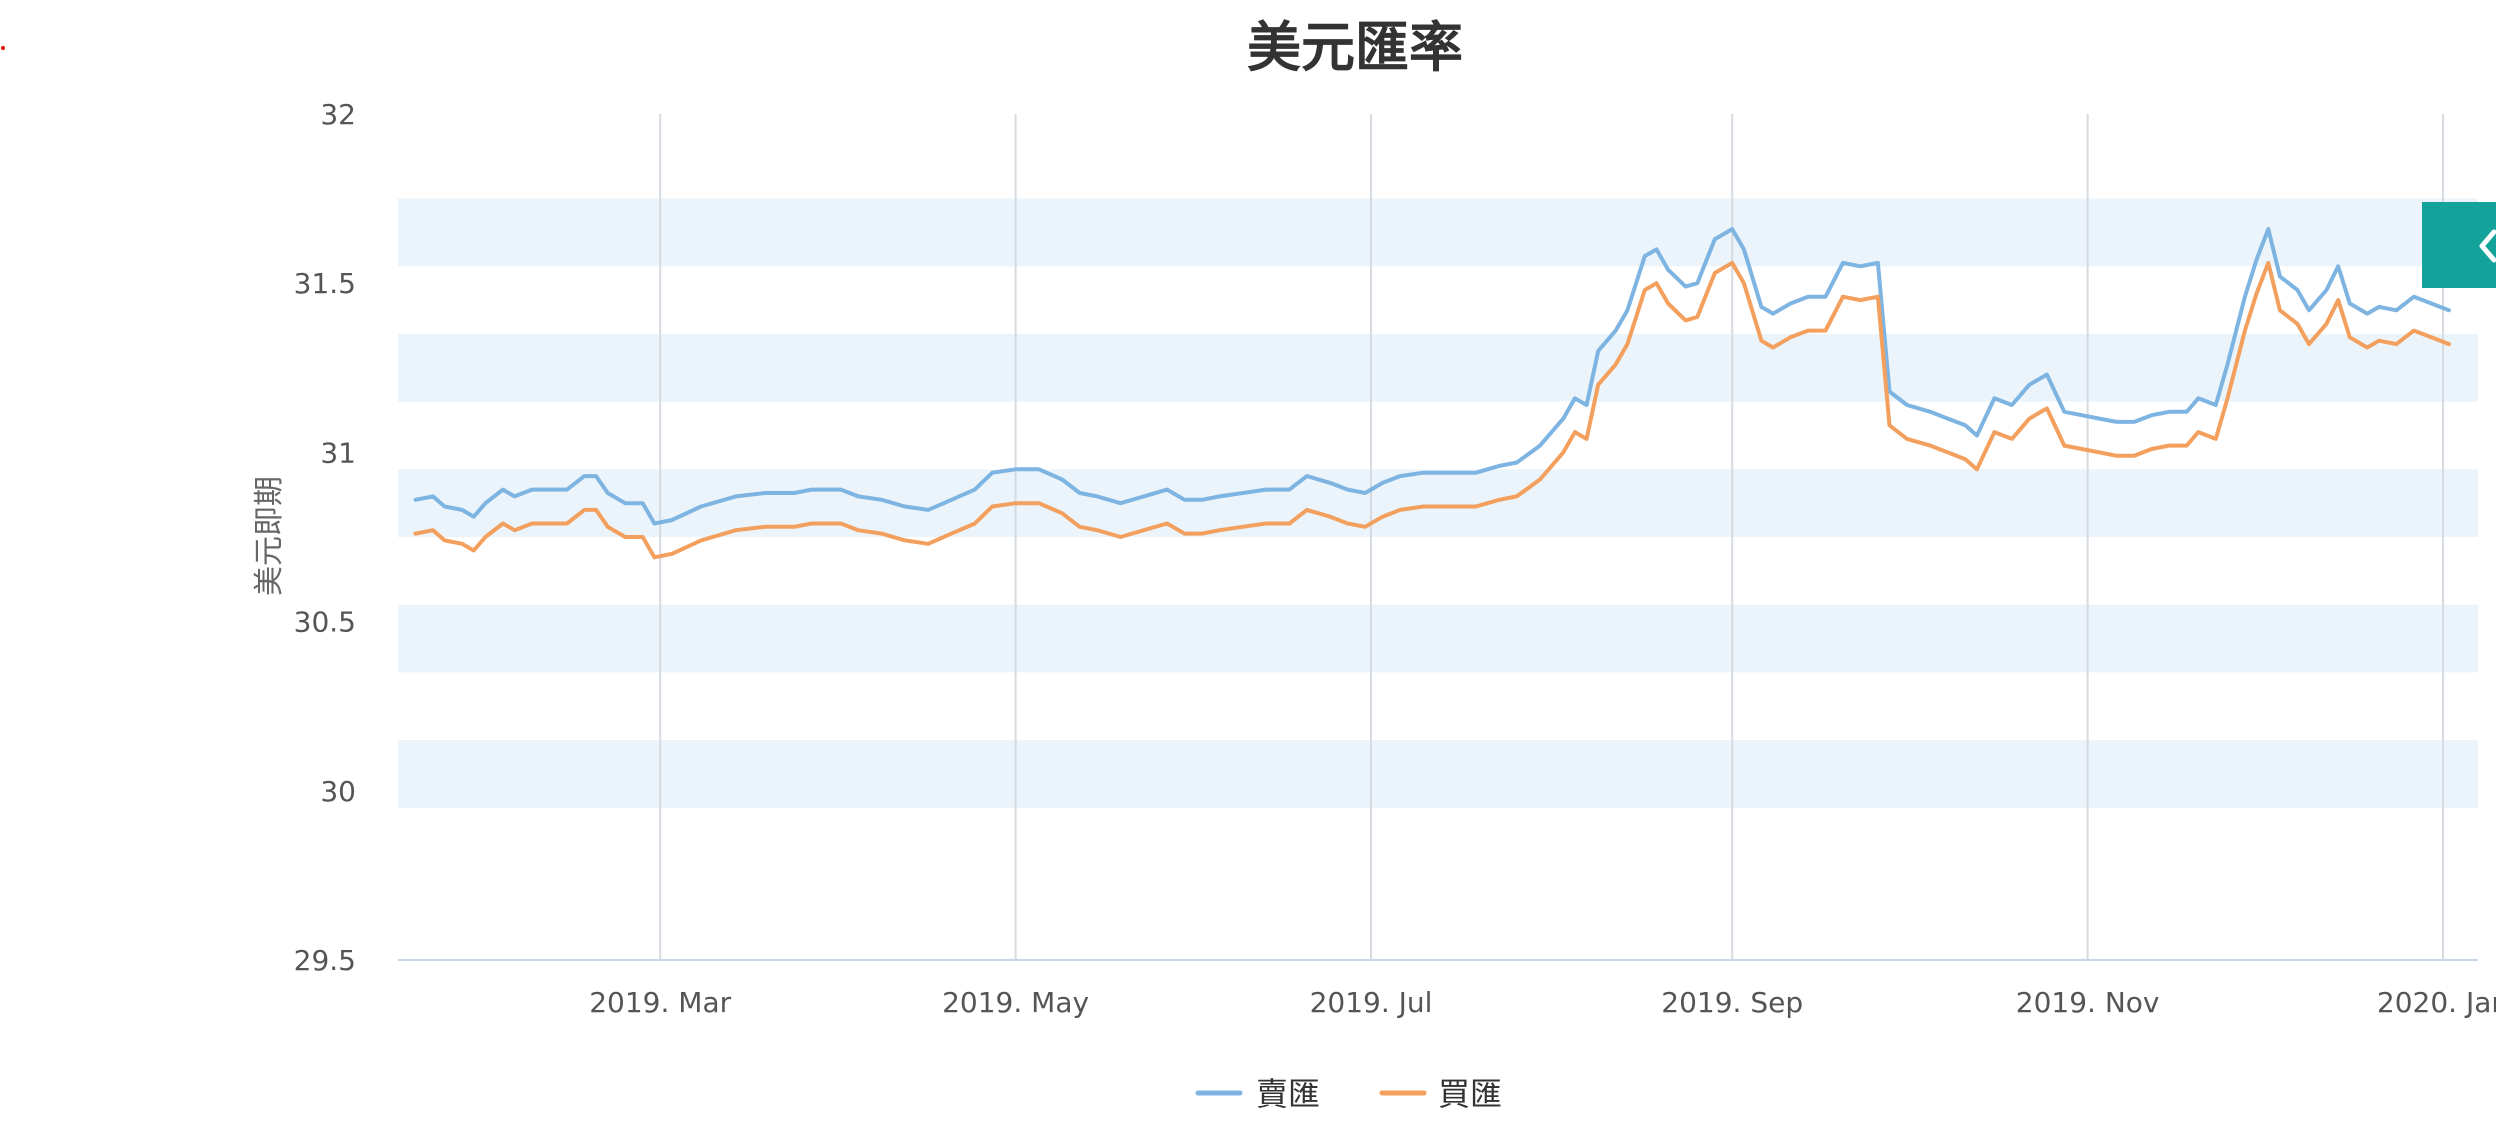 This screenshot has width=2496, height=1130. I want to click on y-axis-label: 美元即期, so click(269, 536).